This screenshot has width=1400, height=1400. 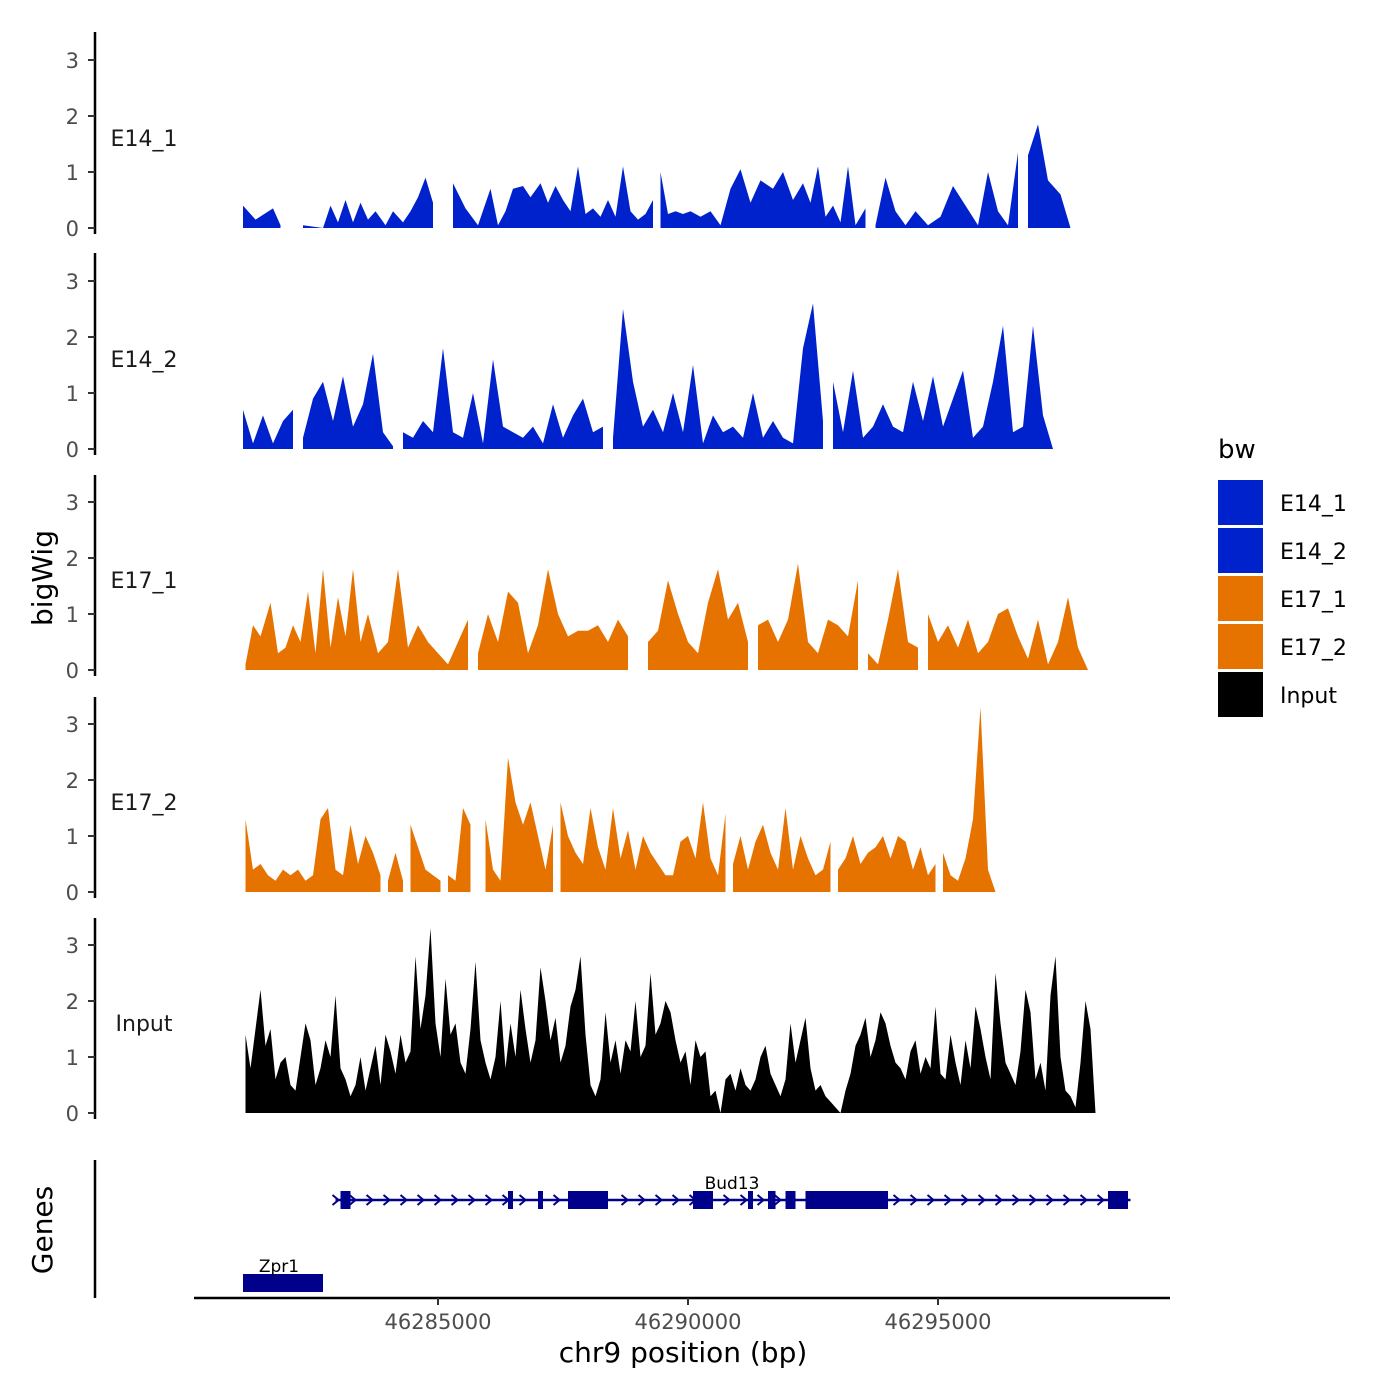 What do you see at coordinates (42, 1230) in the screenshot?
I see `genes-axis-title: Genes` at bounding box center [42, 1230].